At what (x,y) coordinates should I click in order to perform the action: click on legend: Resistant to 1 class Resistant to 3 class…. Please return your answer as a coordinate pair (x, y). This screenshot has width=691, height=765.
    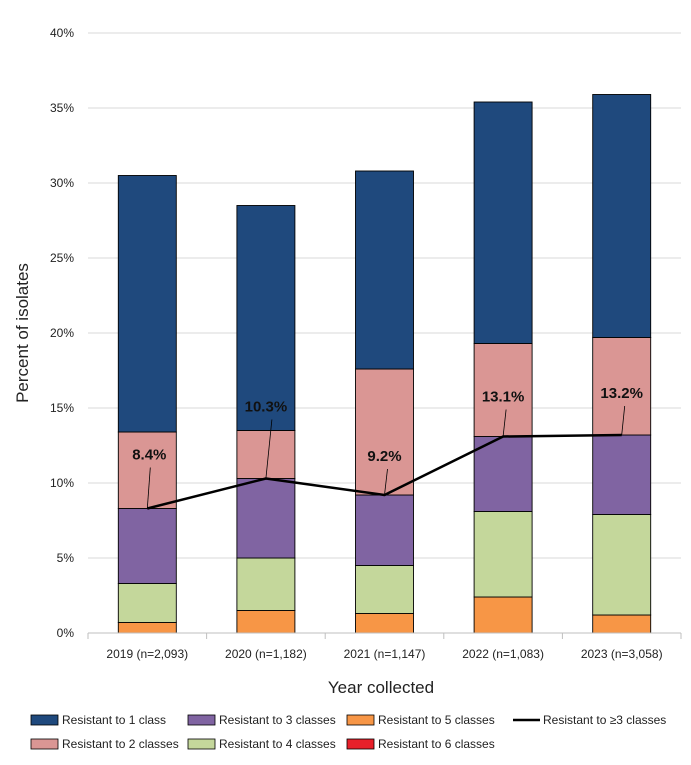
    Looking at the image, I should click on (348, 732).